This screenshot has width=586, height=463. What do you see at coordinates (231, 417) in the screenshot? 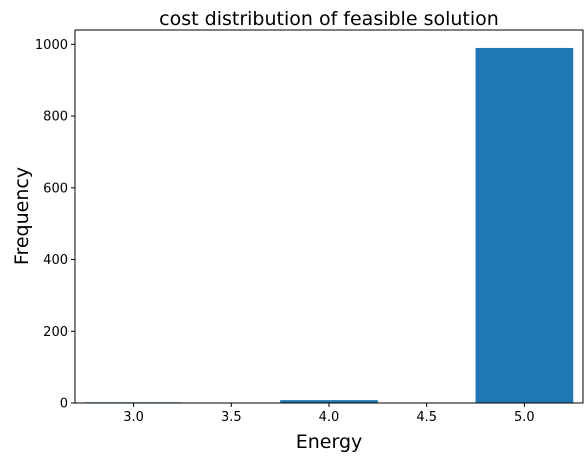
I see `x-tick-label: 3.5` at bounding box center [231, 417].